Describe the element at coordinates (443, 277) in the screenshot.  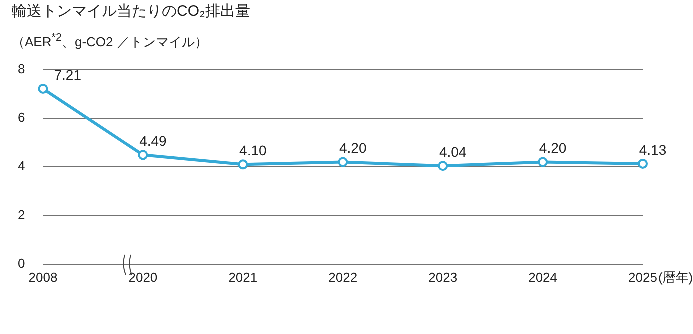
I see `x-tick-label: 2023` at that location.